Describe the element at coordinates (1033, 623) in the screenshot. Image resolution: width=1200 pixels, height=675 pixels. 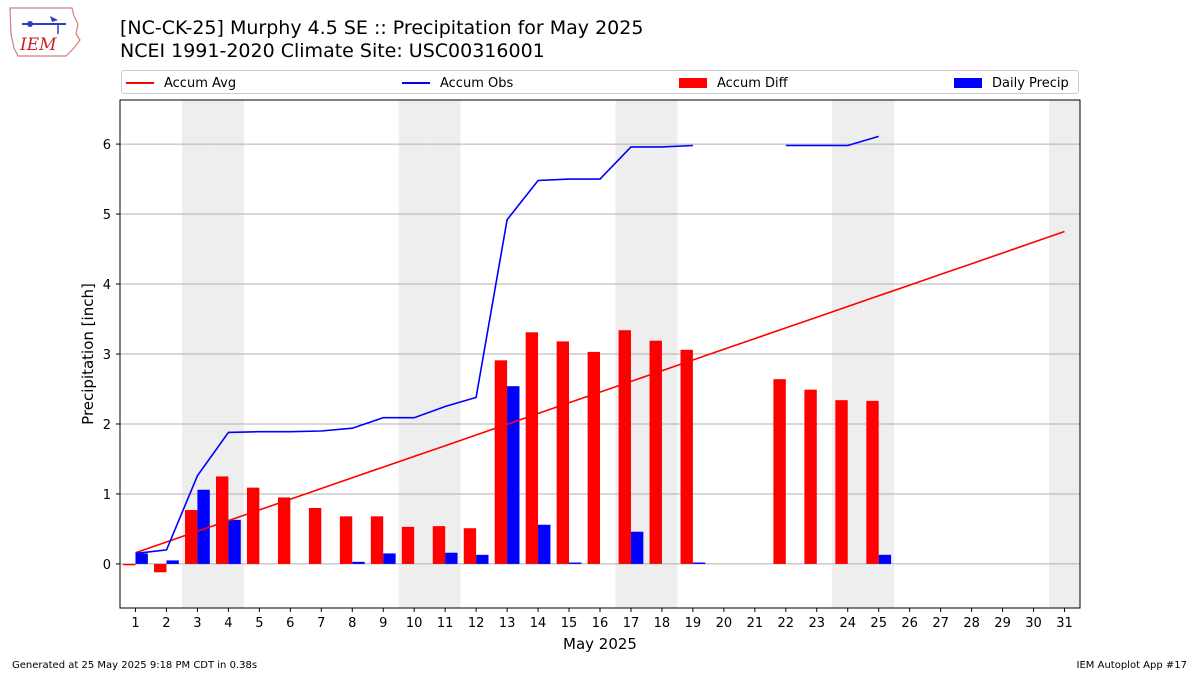
I see `x-tick-label: 30` at that location.